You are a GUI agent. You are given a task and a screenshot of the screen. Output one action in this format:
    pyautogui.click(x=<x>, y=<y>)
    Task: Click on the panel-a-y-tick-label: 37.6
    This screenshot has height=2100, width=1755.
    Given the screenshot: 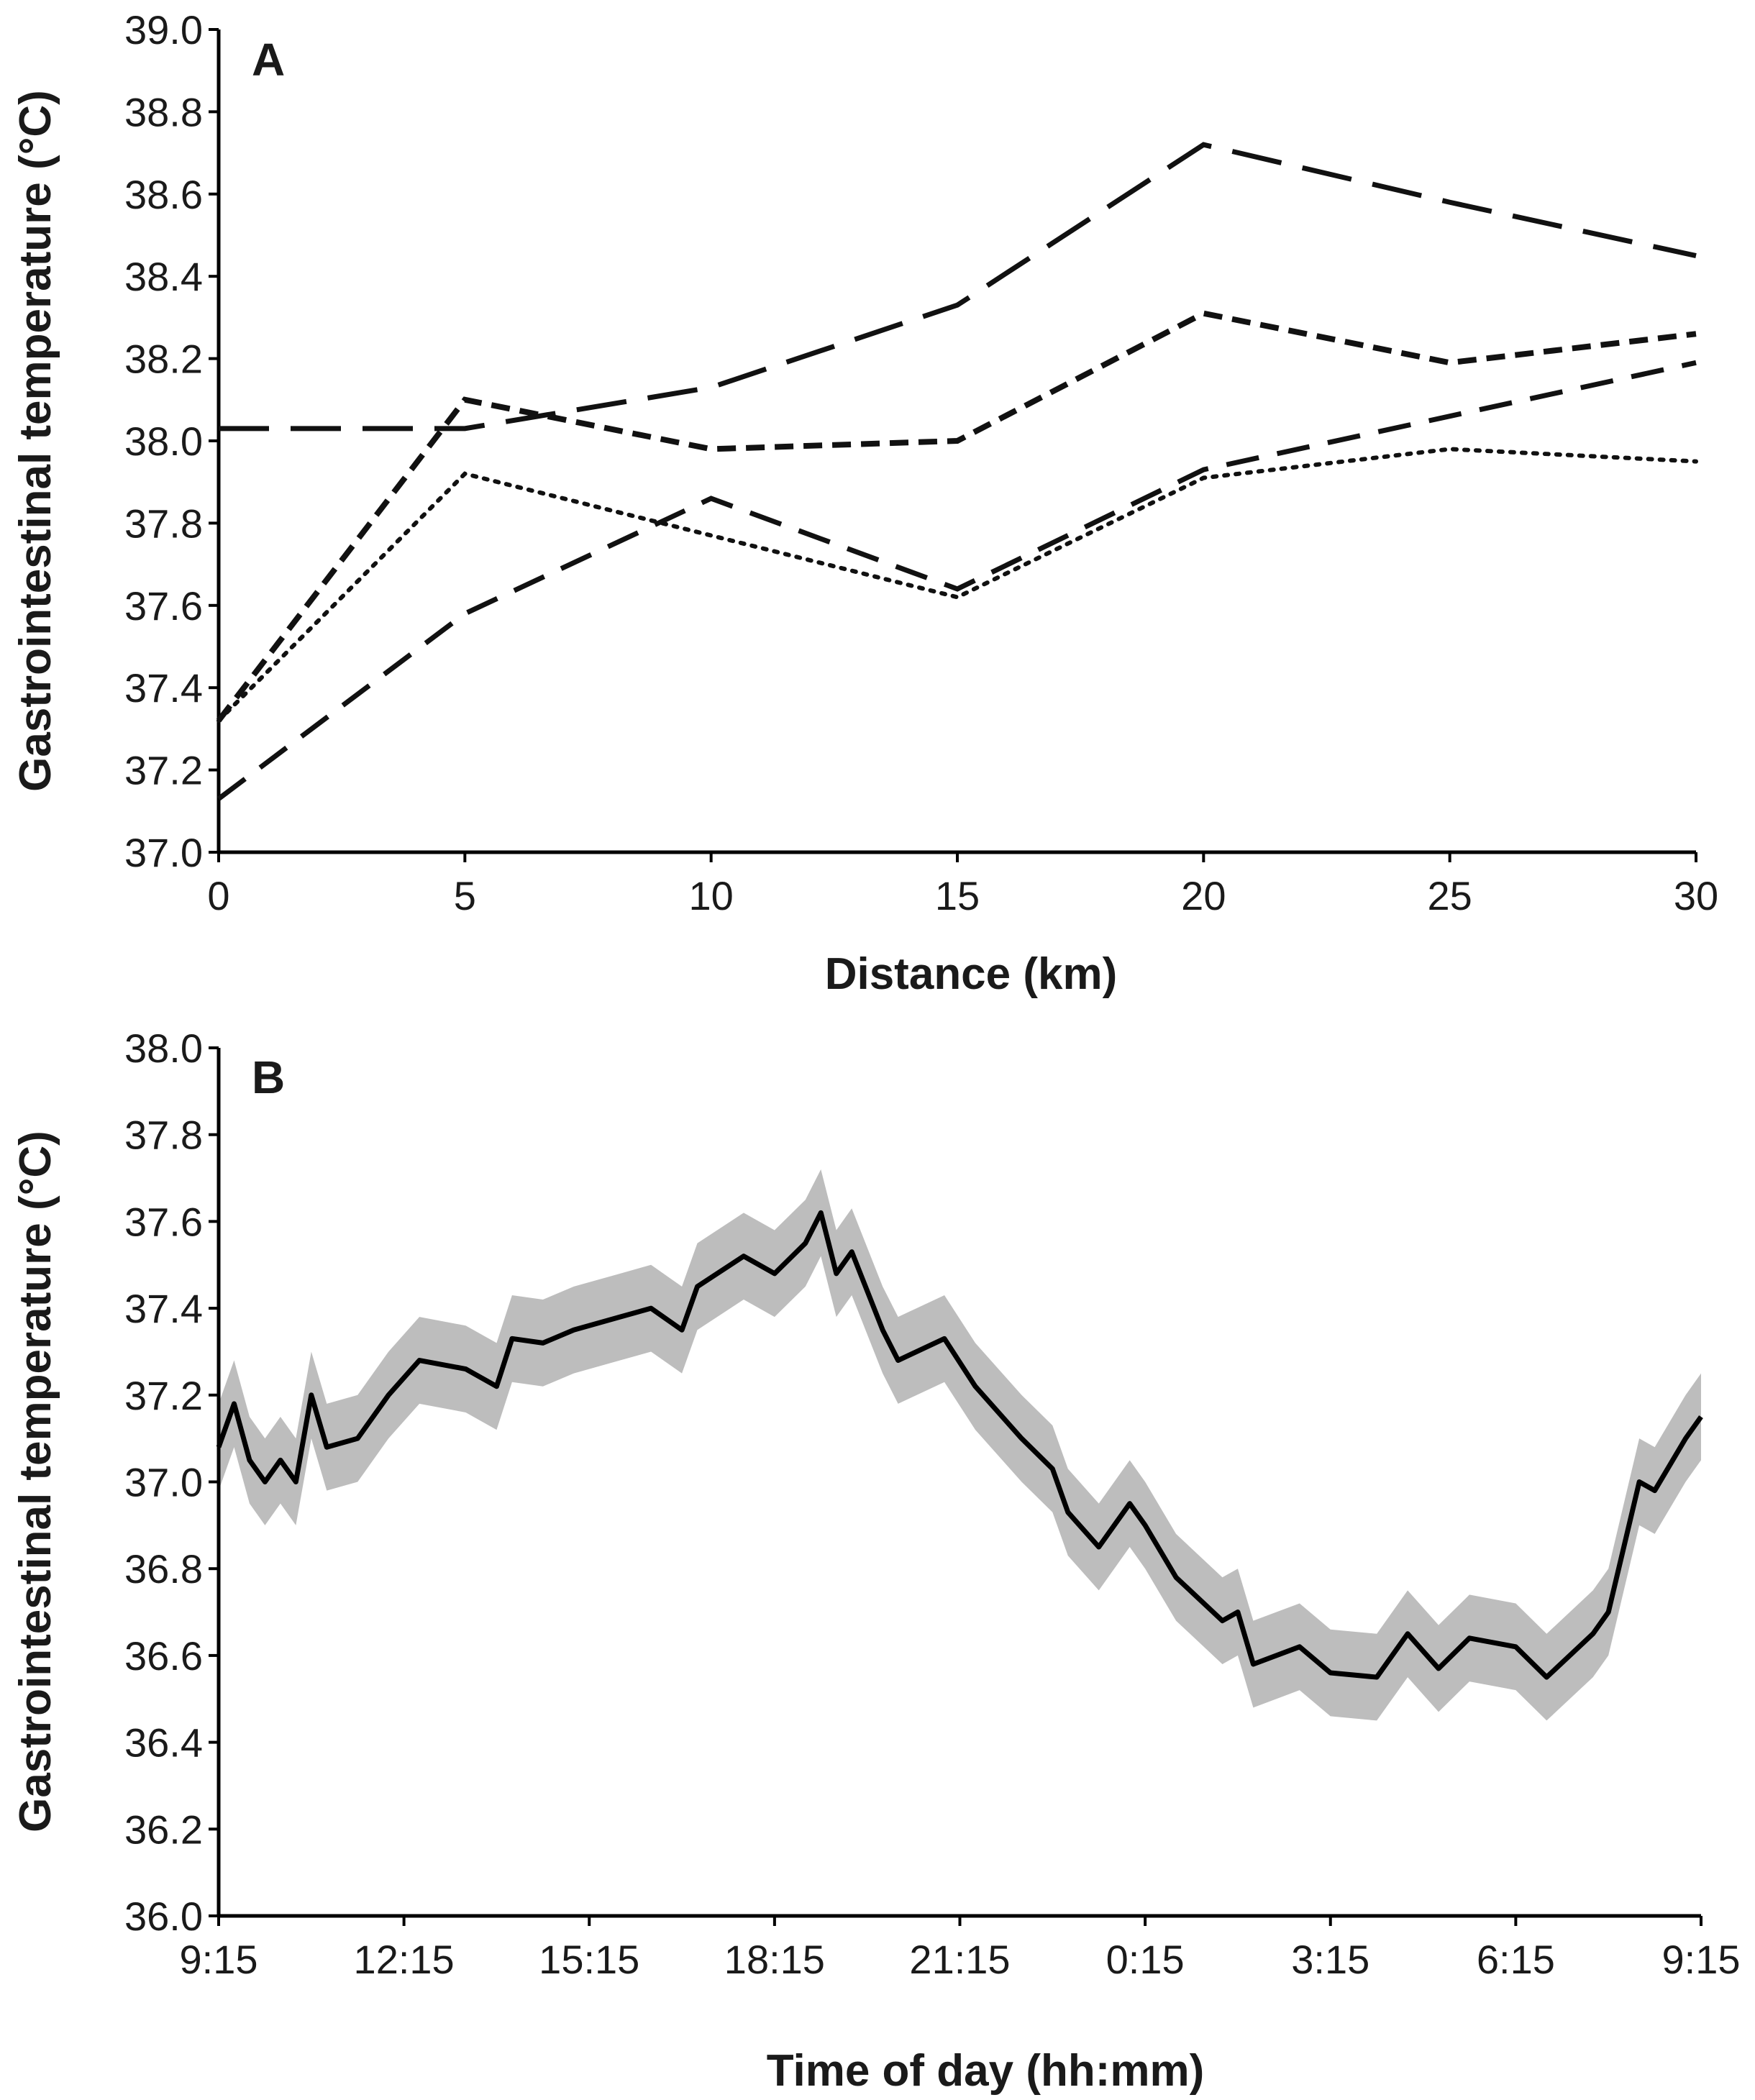 What is the action you would take?
    pyautogui.click(x=163, y=606)
    